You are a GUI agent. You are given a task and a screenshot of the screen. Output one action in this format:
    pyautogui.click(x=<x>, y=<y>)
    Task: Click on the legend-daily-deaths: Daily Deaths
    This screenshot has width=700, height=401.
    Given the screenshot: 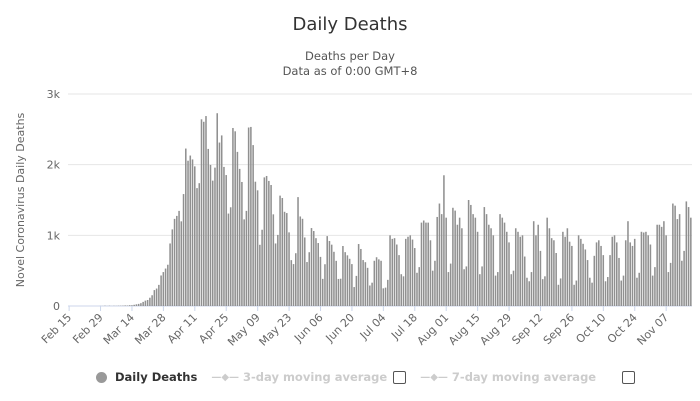 What is the action you would take?
    pyautogui.click(x=146, y=377)
    